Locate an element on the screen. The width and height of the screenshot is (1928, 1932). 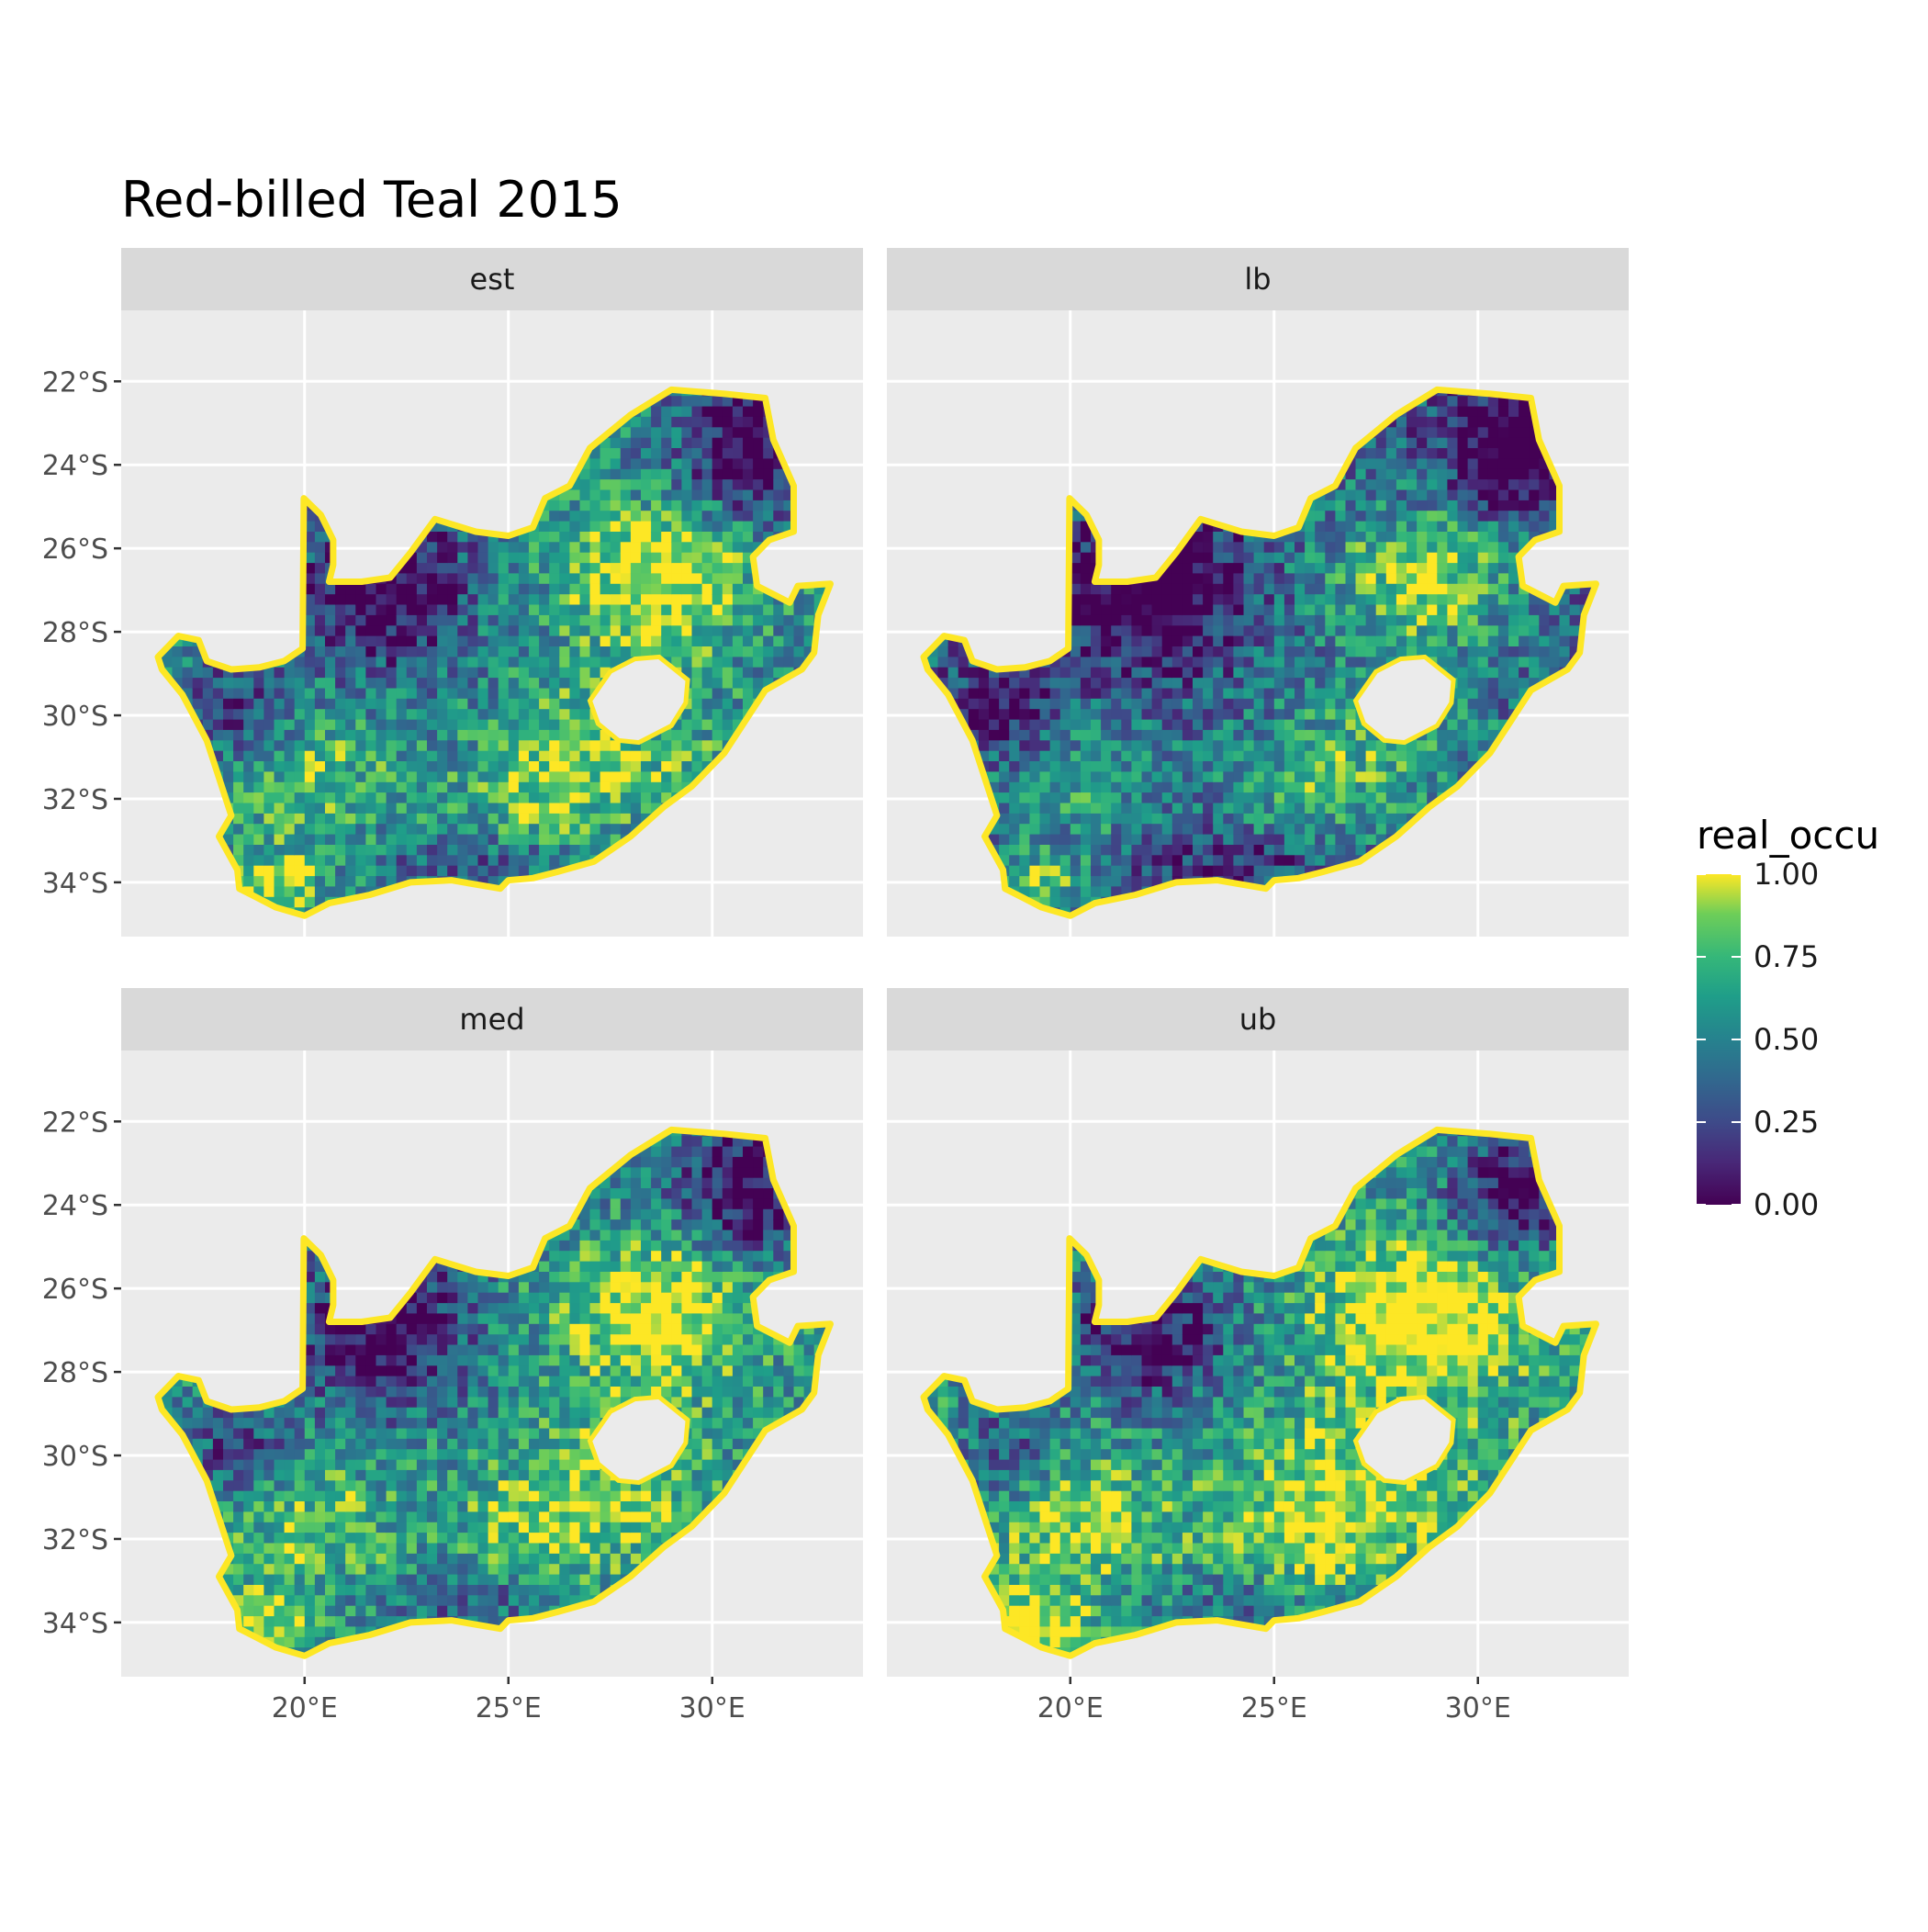
legend-label: 0.75 is located at coordinates (1786, 956).